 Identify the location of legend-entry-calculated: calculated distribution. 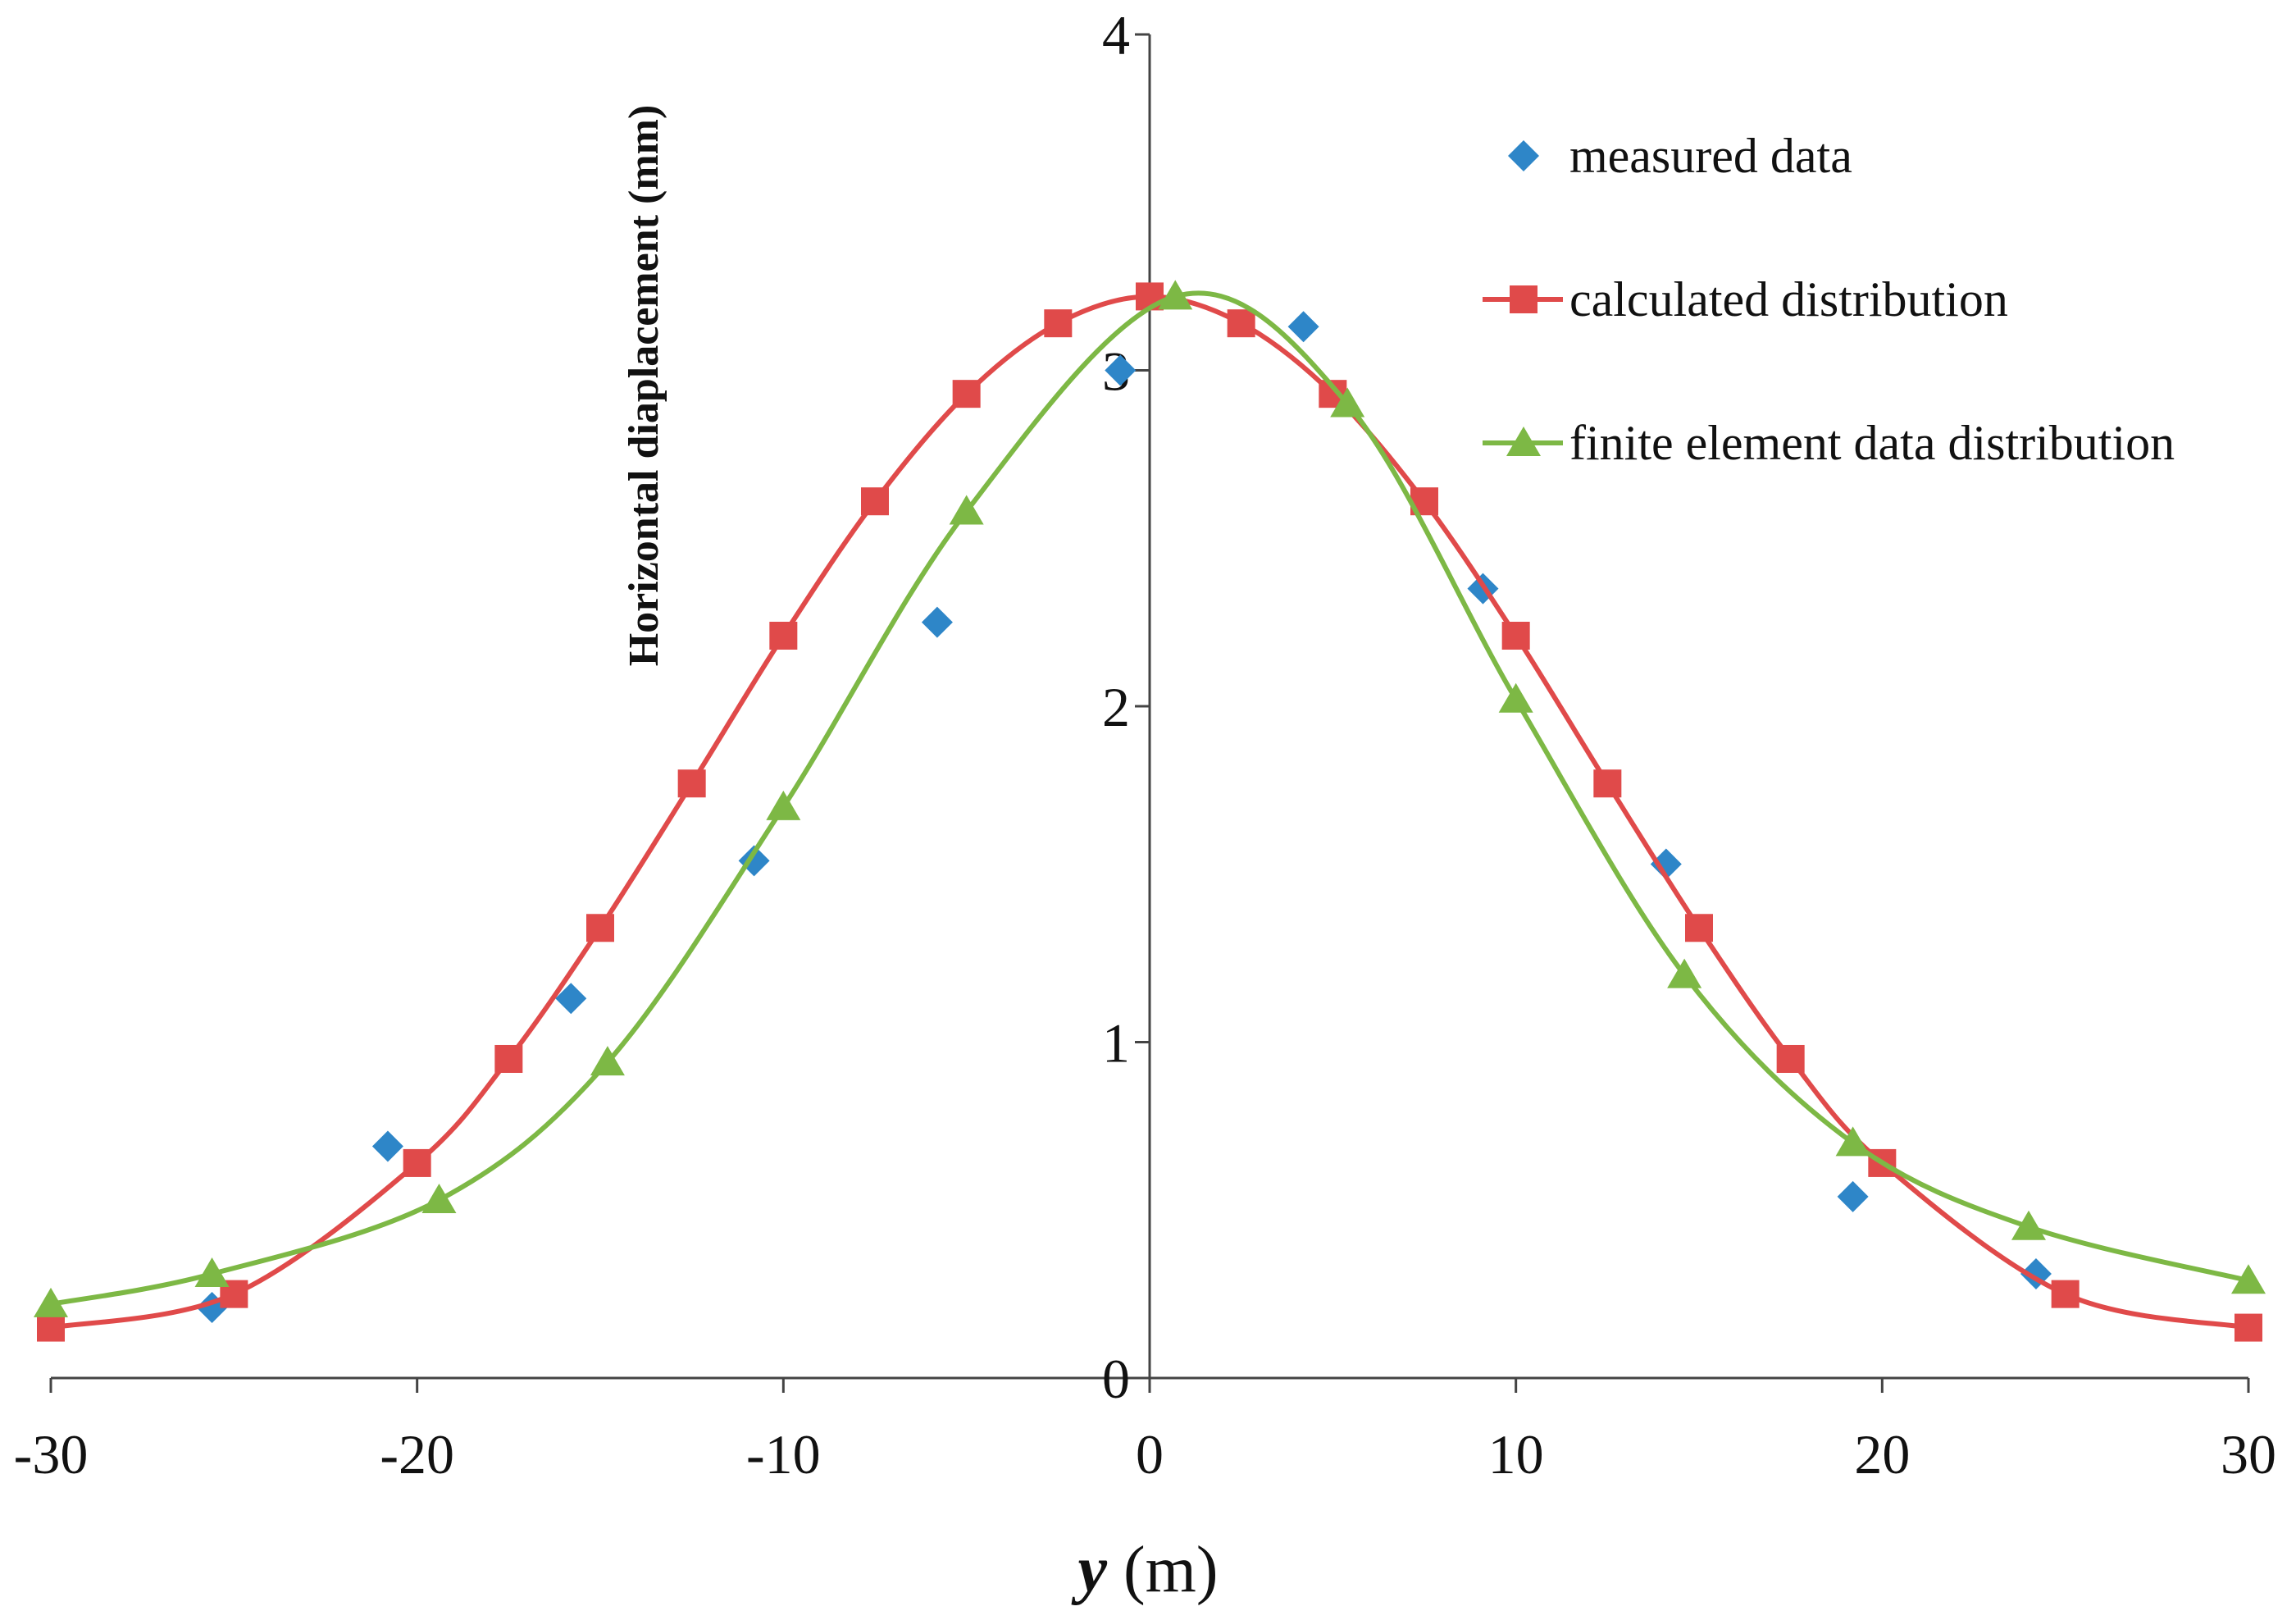
(1745, 299).